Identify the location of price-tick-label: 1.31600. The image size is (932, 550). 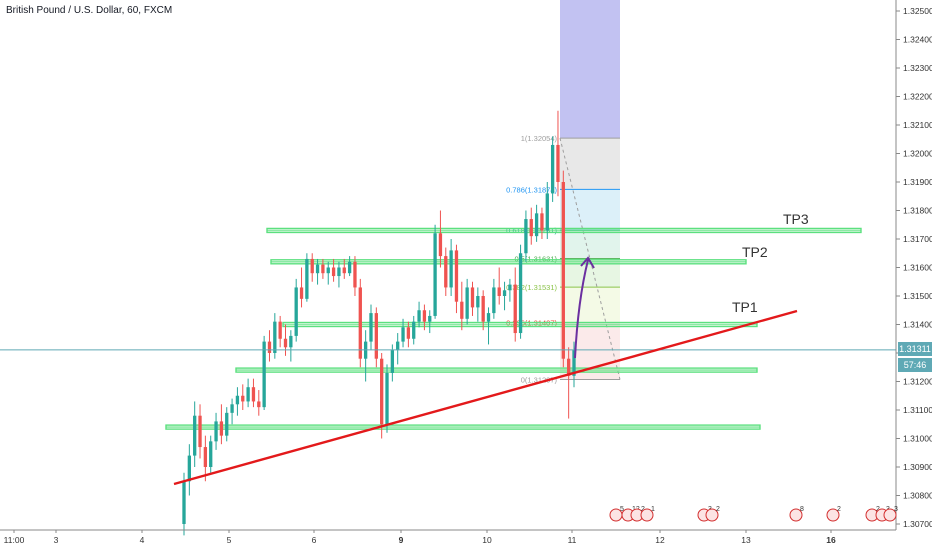
(917, 268).